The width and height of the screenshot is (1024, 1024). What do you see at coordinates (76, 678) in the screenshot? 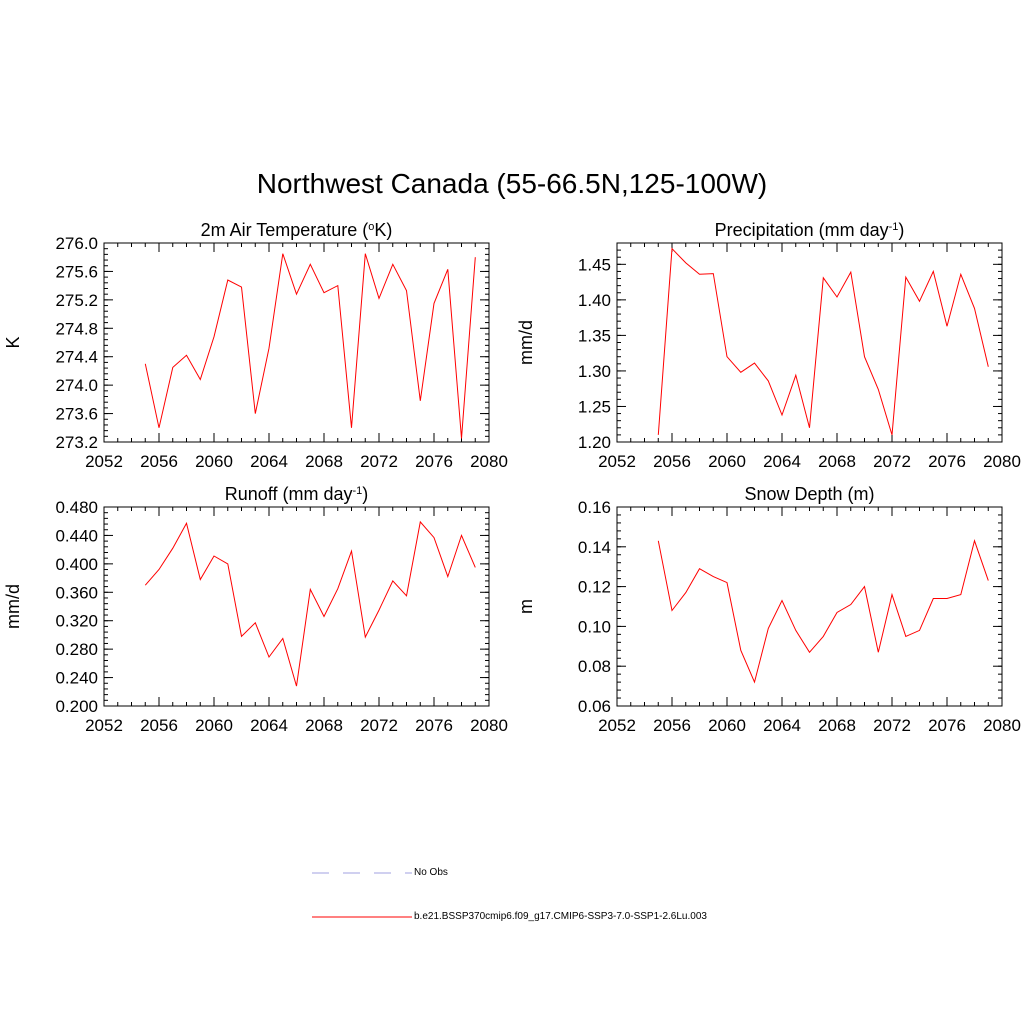
I see `y-tick-label: 0.240` at bounding box center [76, 678].